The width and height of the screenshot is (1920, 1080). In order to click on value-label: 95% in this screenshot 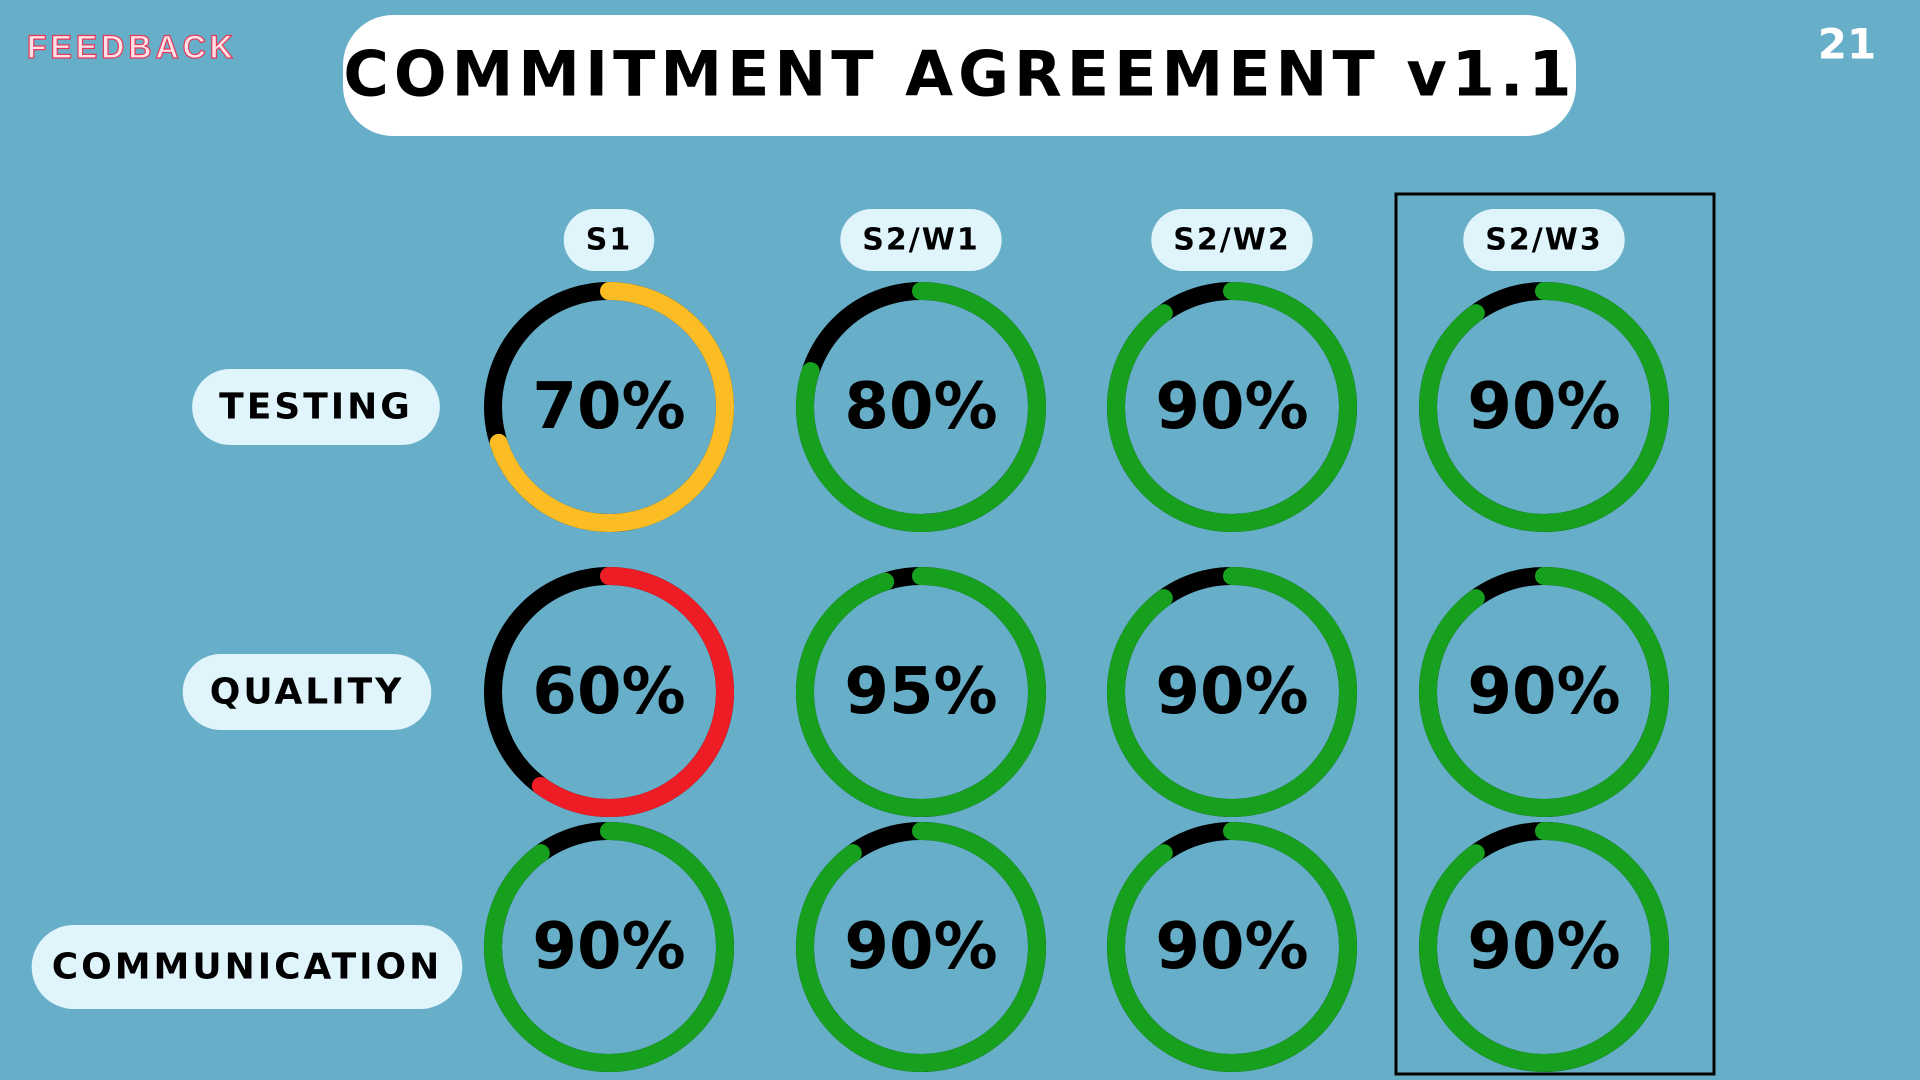, I will do `click(920, 692)`.